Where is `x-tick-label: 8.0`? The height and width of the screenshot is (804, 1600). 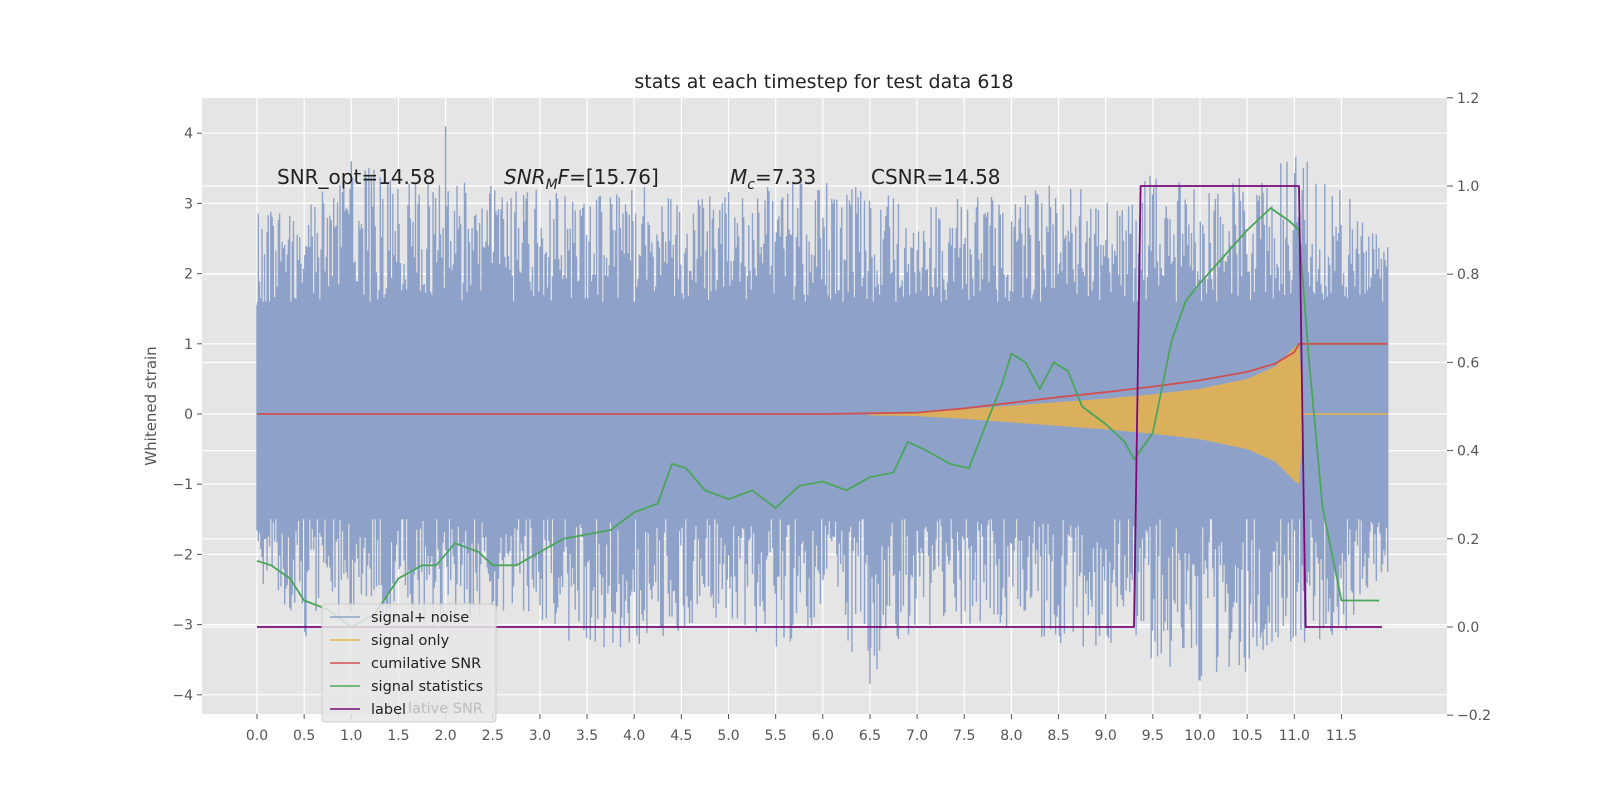
x-tick-label: 8.0 is located at coordinates (1011, 736).